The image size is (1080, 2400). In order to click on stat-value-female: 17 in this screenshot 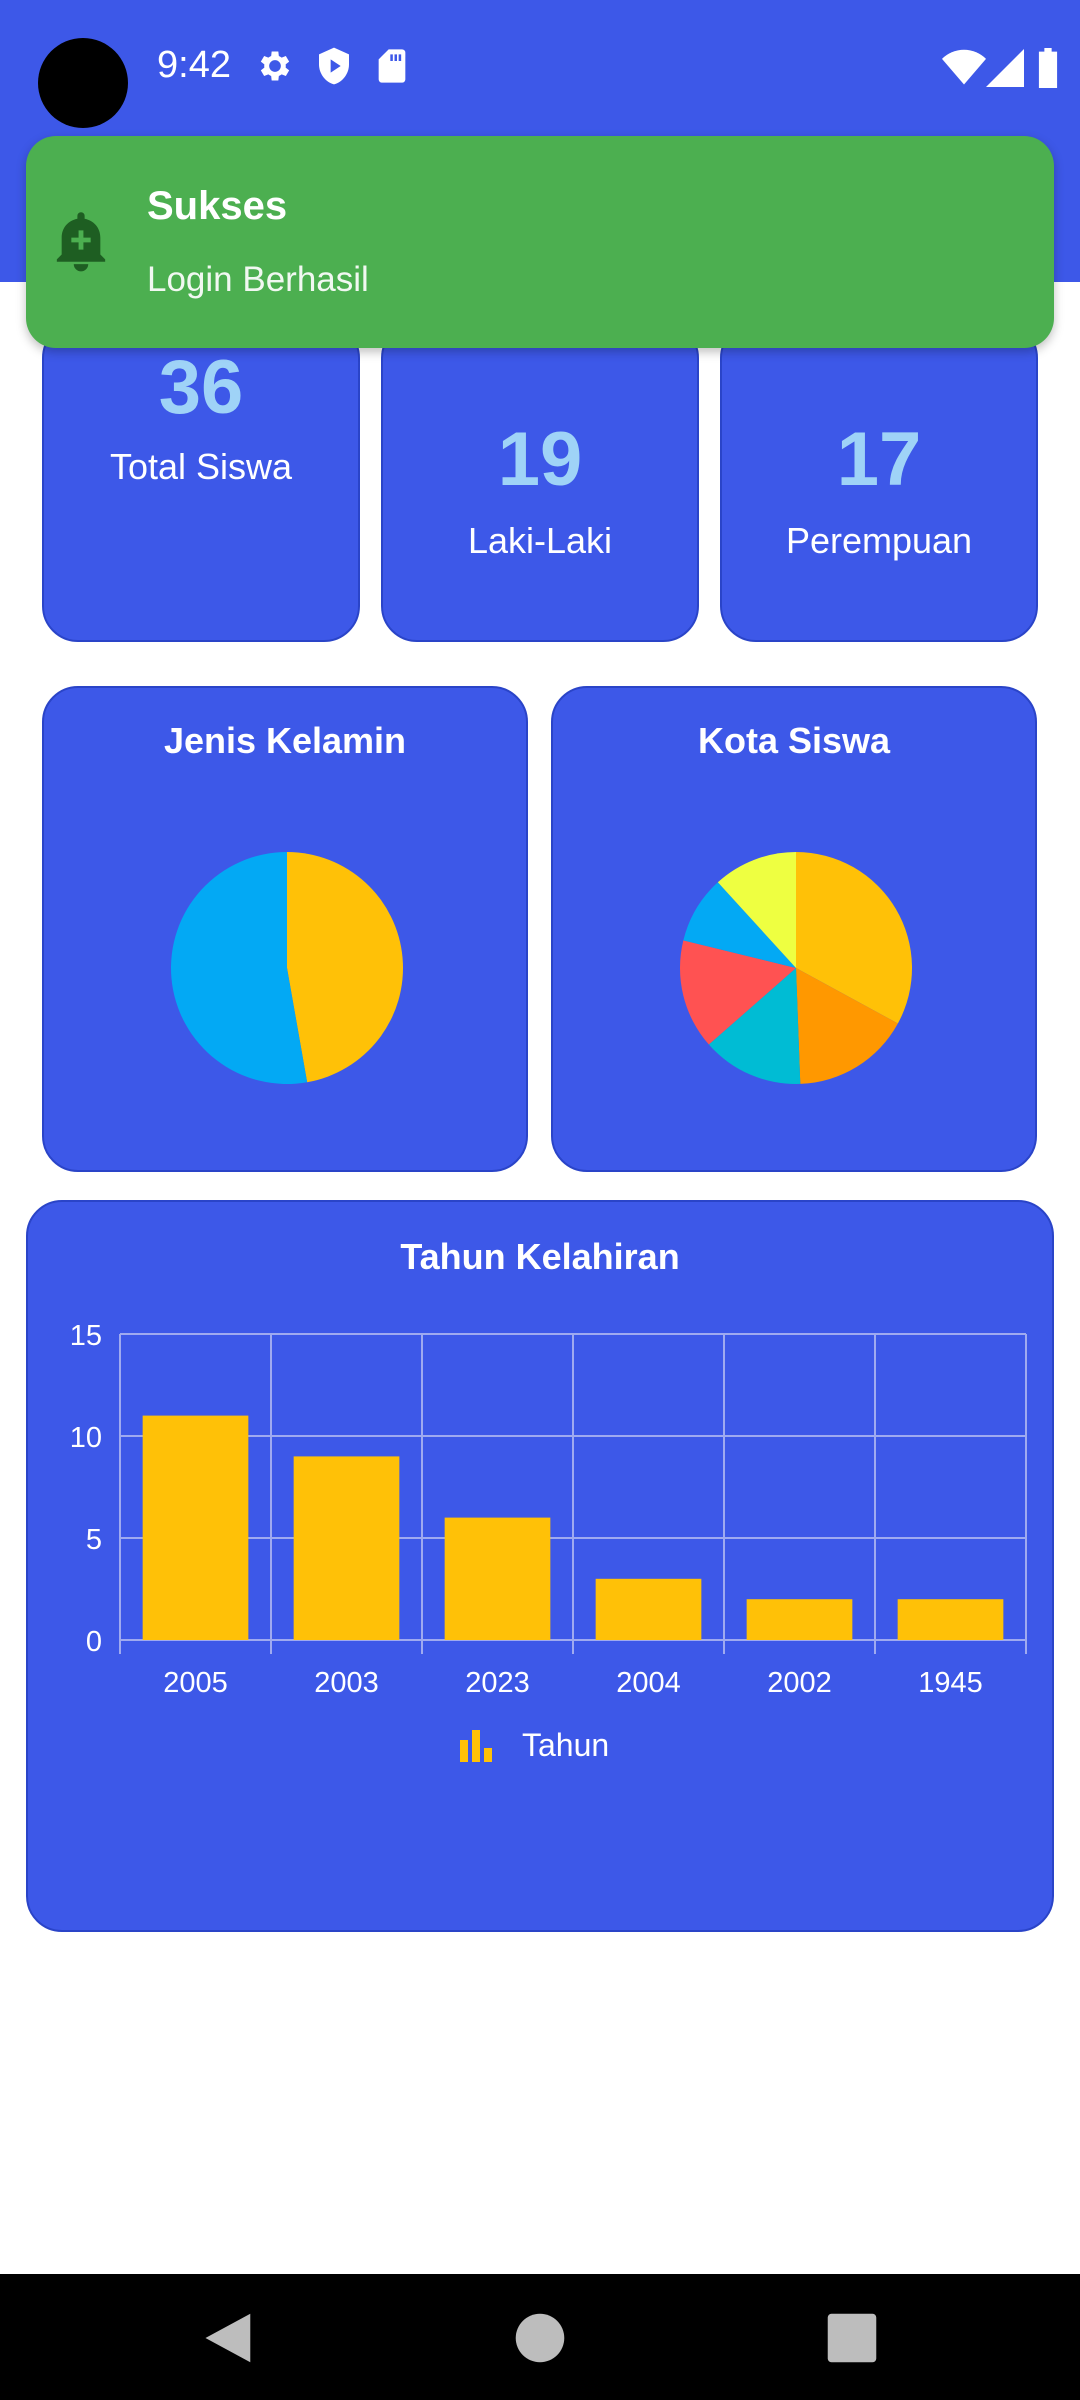, I will do `click(879, 459)`.